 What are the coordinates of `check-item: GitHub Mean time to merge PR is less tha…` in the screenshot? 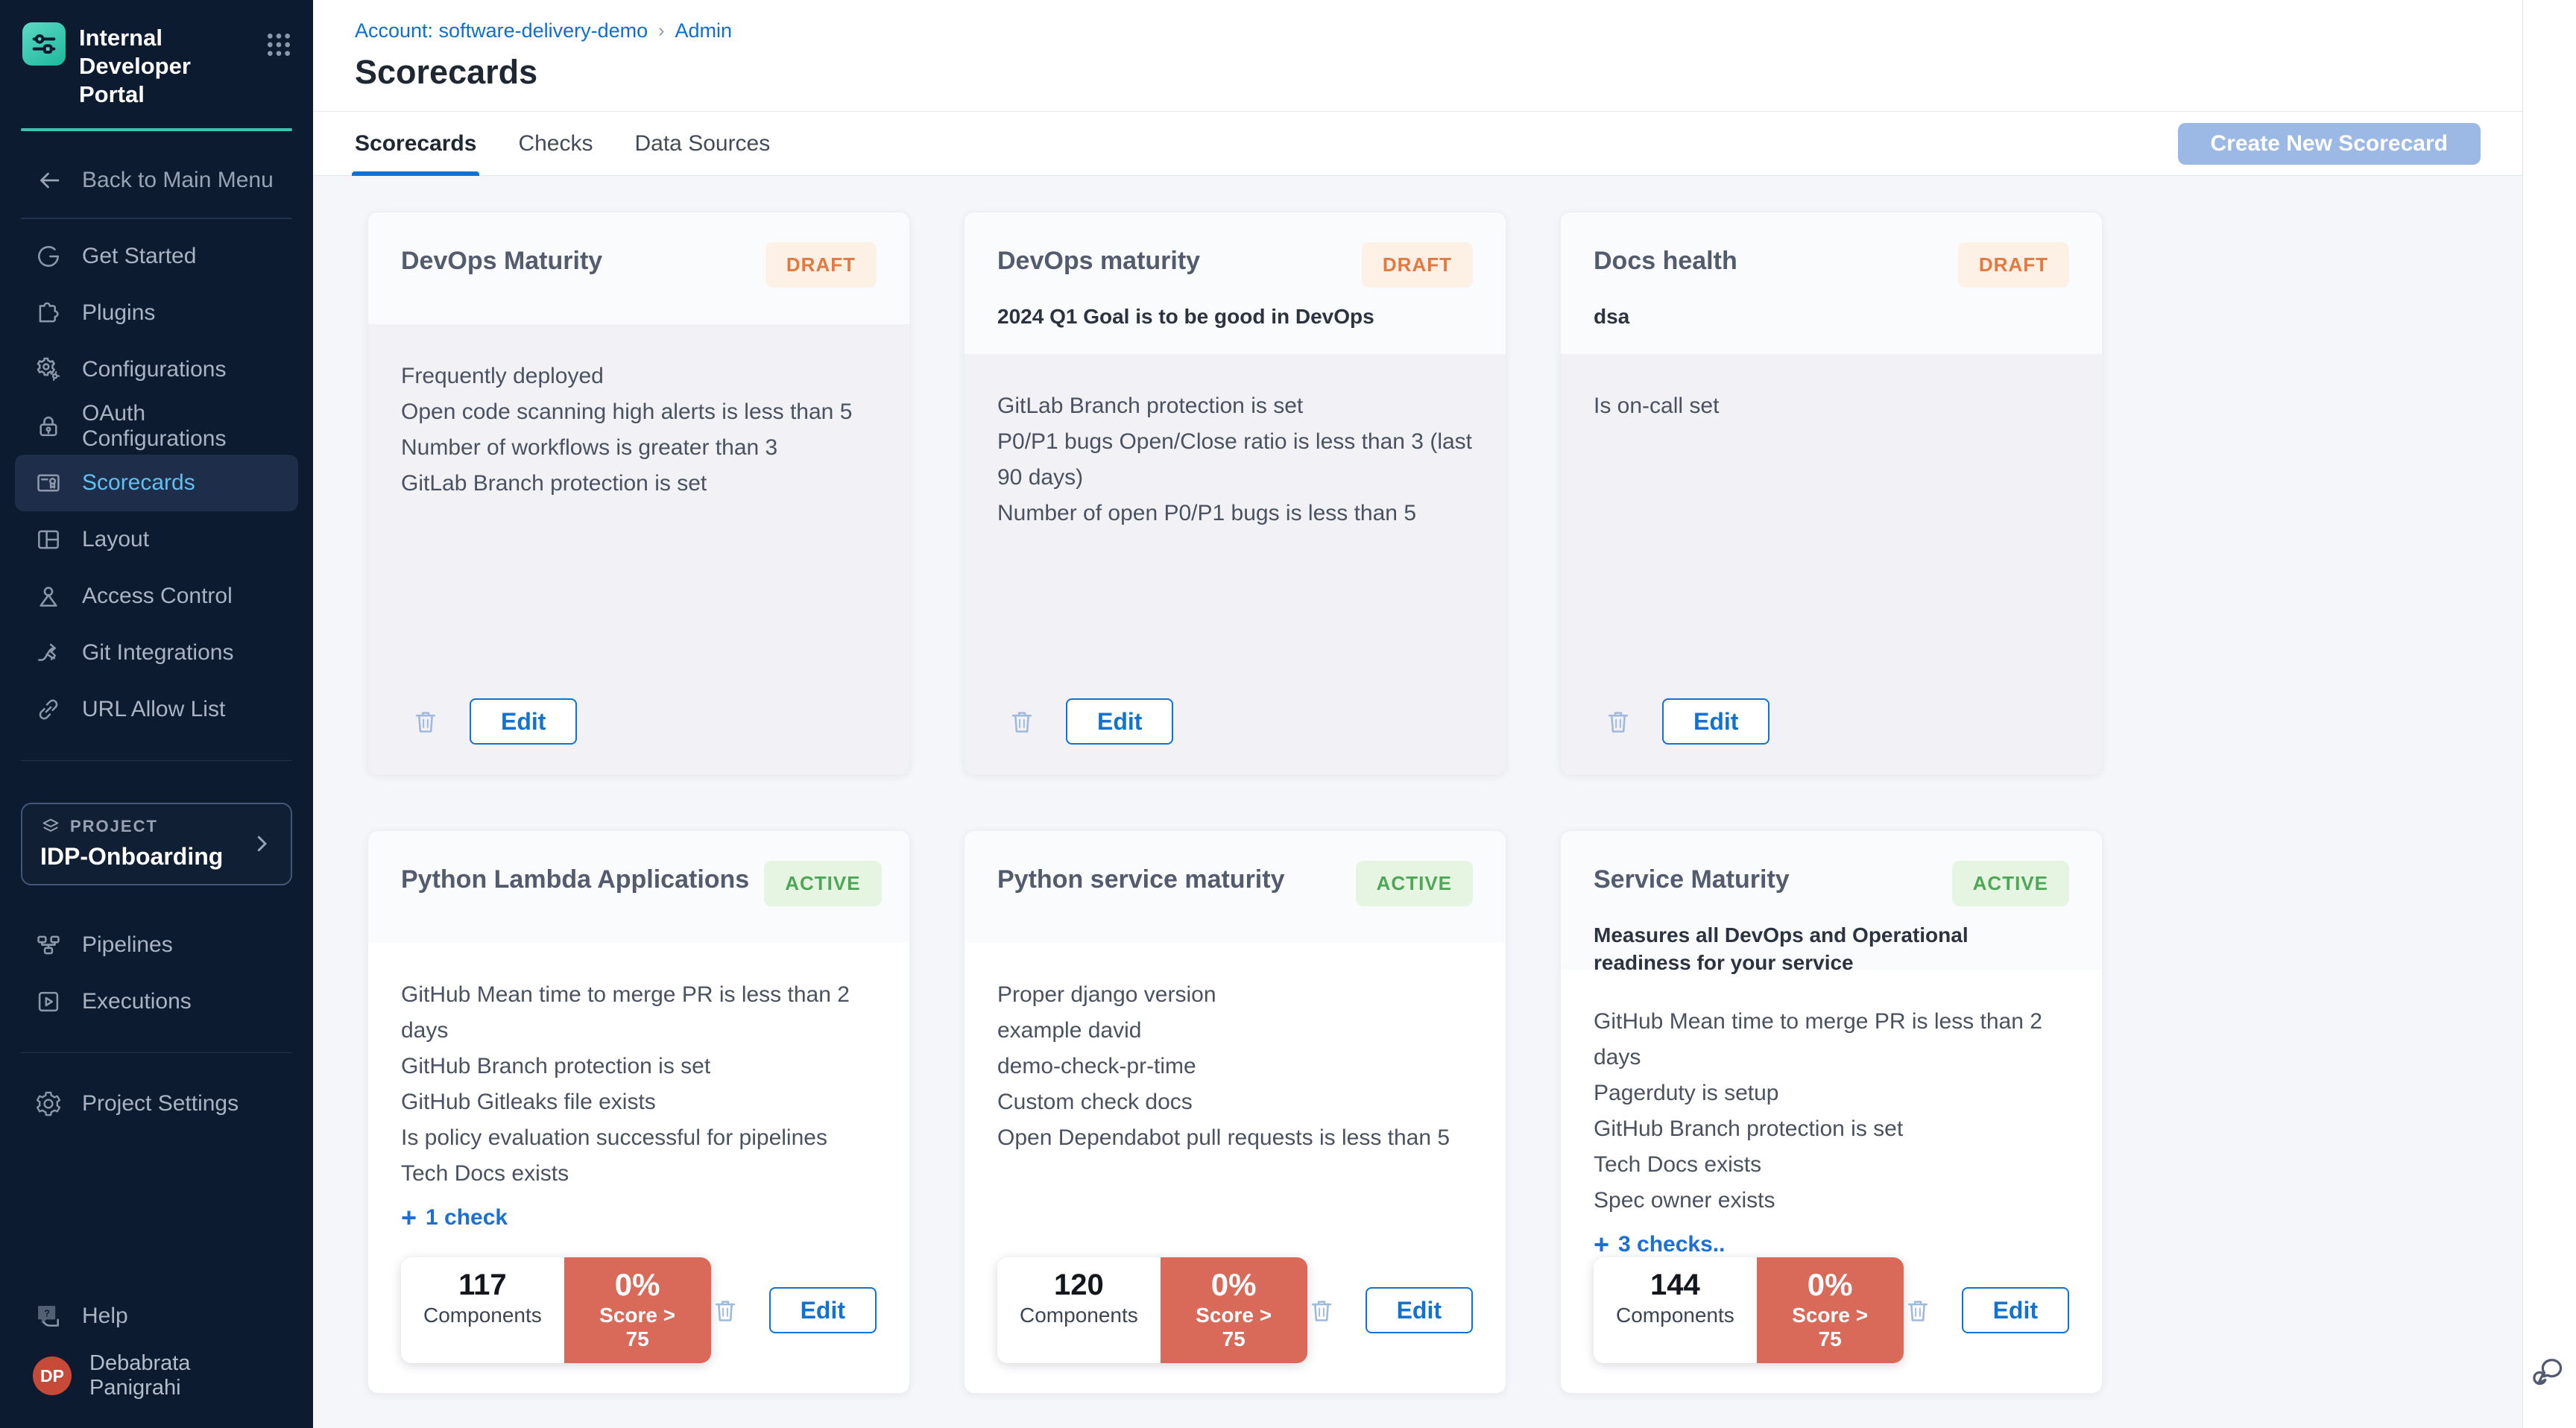 It's located at (1818, 1039).